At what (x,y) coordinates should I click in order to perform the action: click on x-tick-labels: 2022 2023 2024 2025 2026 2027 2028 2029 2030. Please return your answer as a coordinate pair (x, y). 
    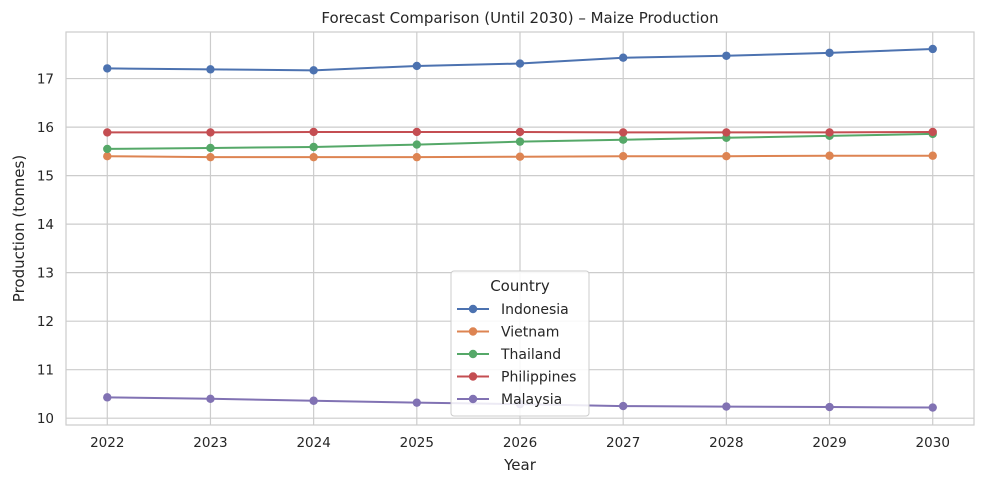
    Looking at the image, I should click on (520, 443).